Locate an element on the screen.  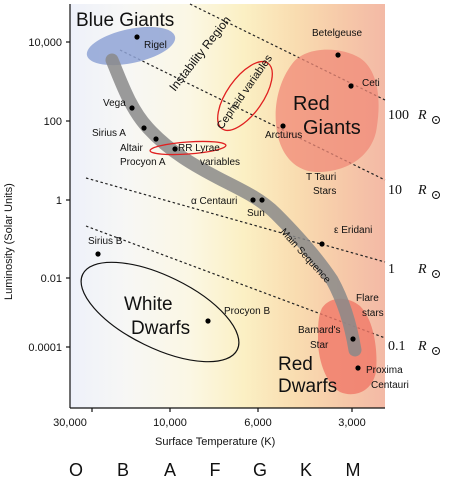
spectral-class-k: K is located at coordinates (306, 470).